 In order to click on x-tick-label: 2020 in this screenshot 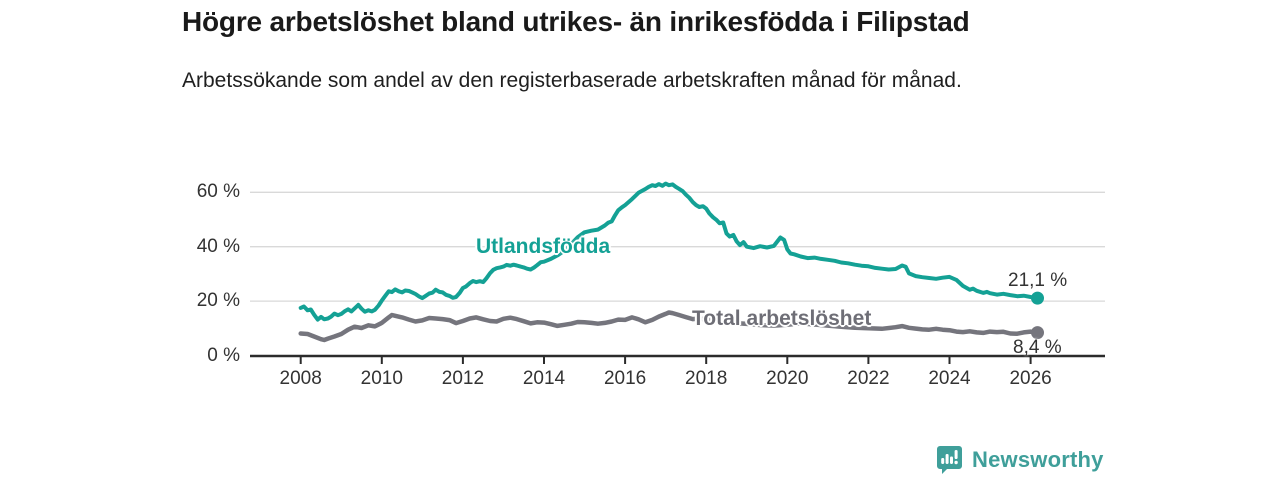, I will do `click(787, 378)`.